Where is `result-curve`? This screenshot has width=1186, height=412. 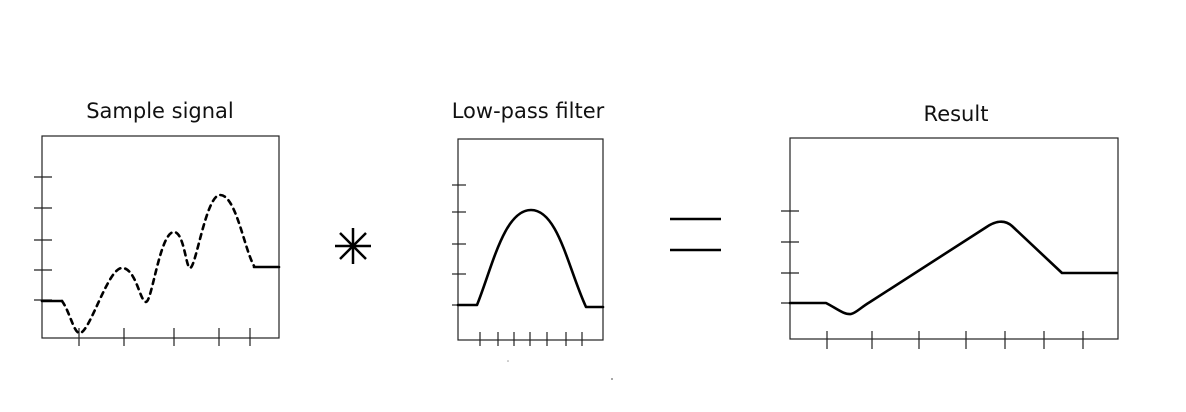
result-curve is located at coordinates (953, 268).